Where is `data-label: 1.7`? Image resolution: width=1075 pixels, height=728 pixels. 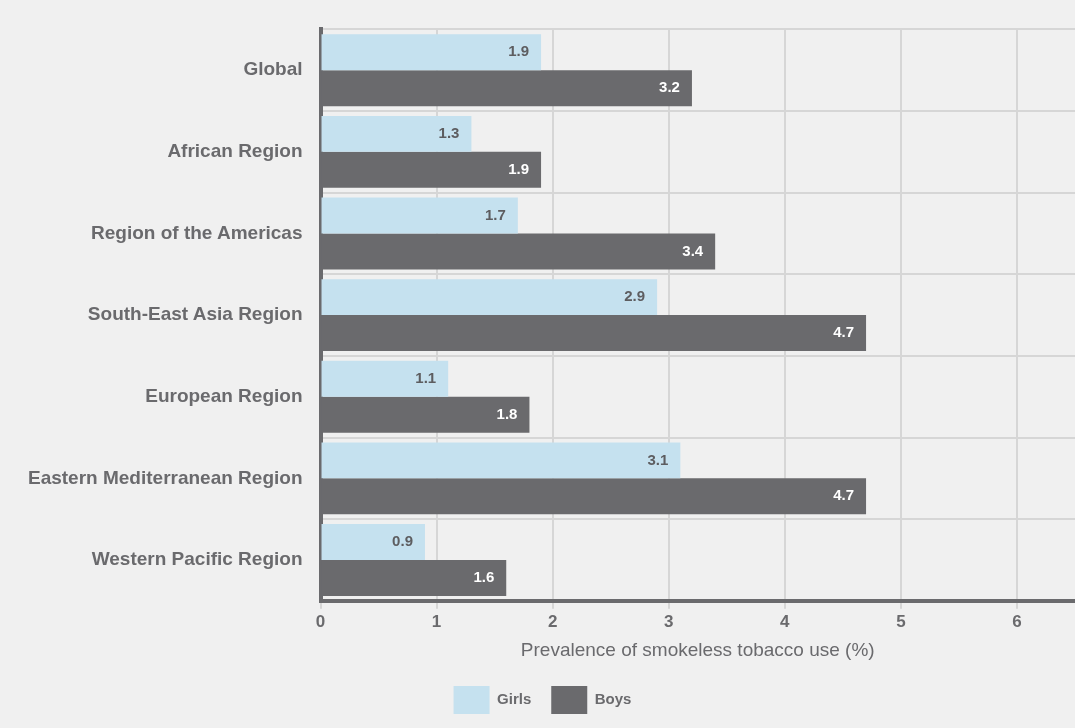
data-label: 1.7 is located at coordinates (495, 214).